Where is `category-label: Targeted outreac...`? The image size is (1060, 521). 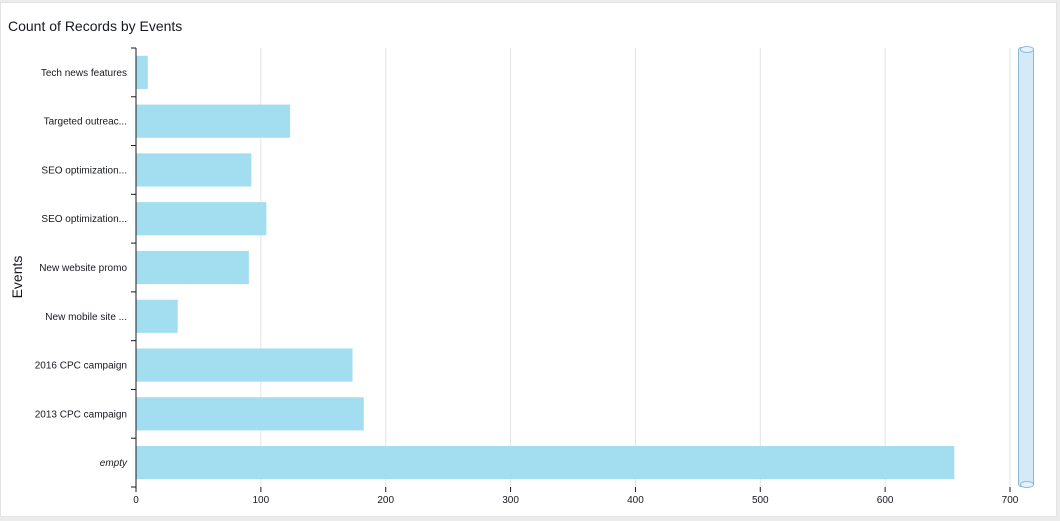 category-label: Targeted outreac... is located at coordinates (85, 122).